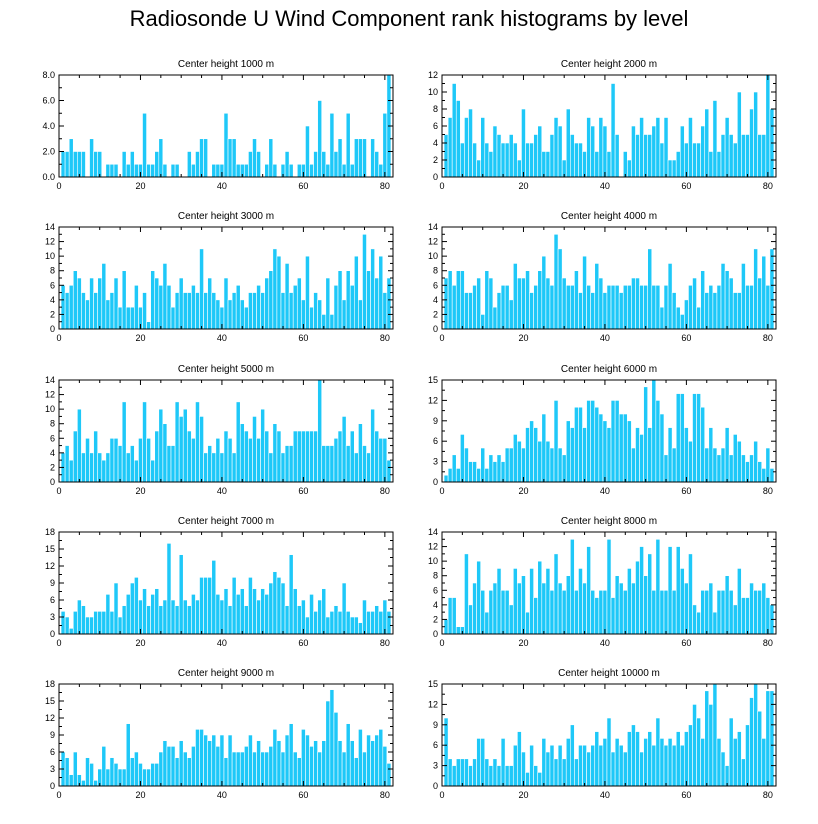 Image resolution: width=818 pixels, height=824 pixels. I want to click on panel-title: Center height 3000 m, so click(226, 216).